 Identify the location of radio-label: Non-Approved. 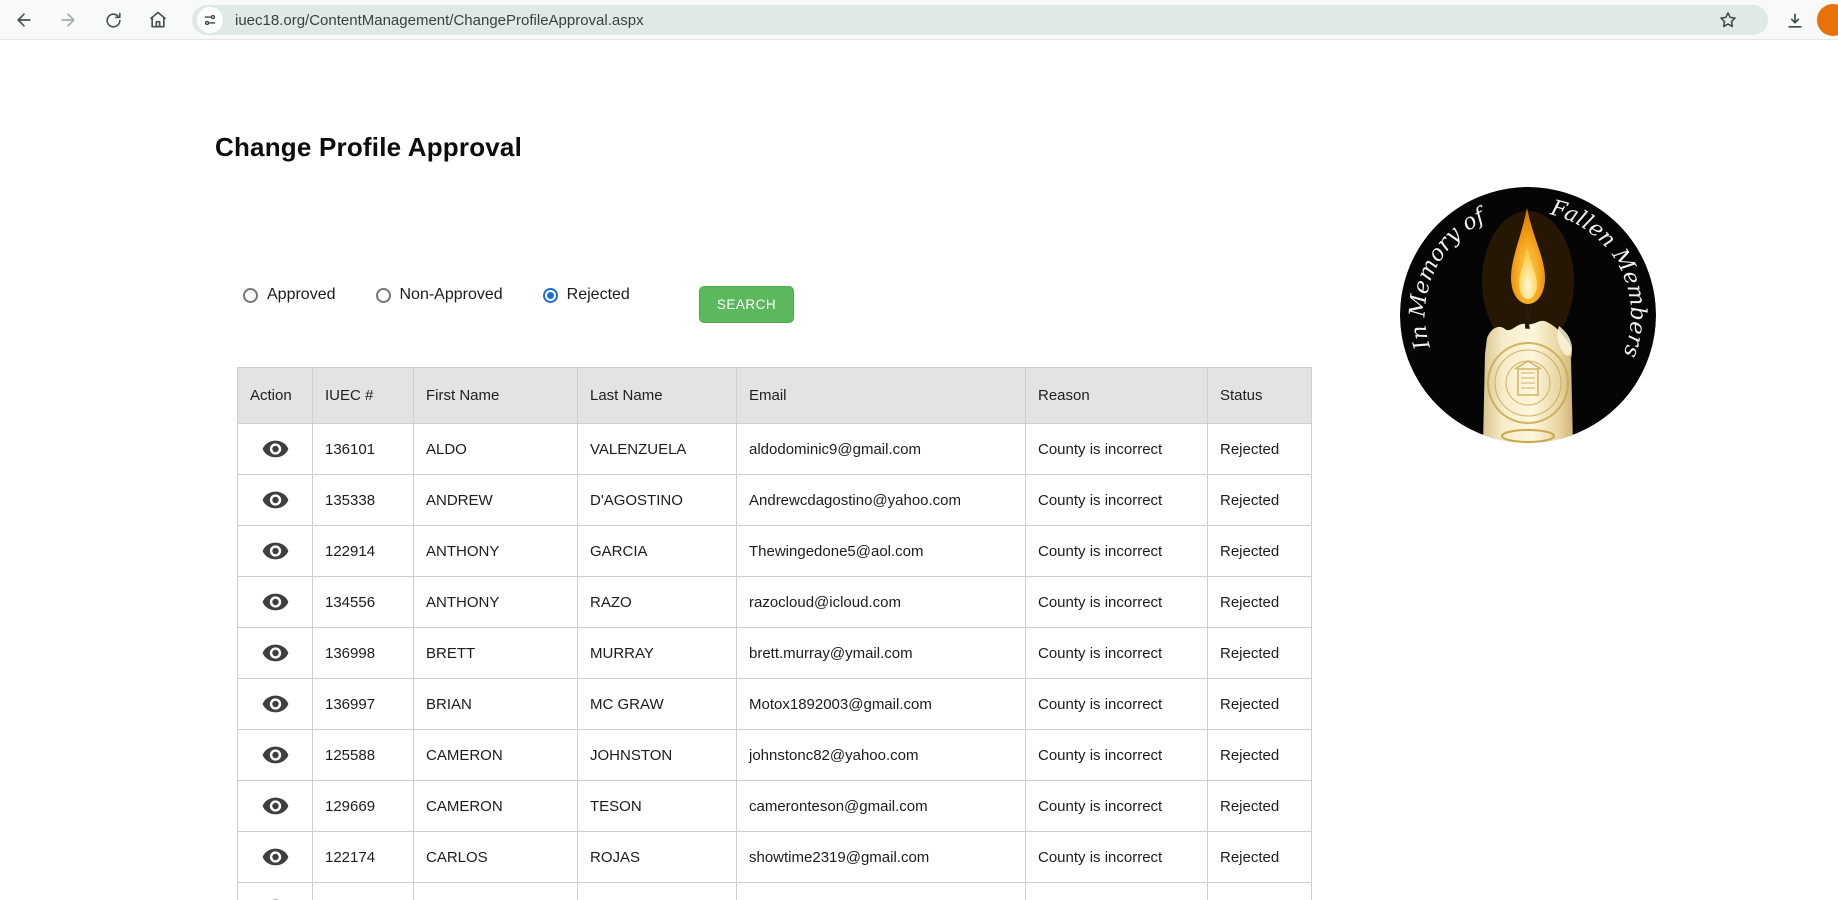
(451, 294).